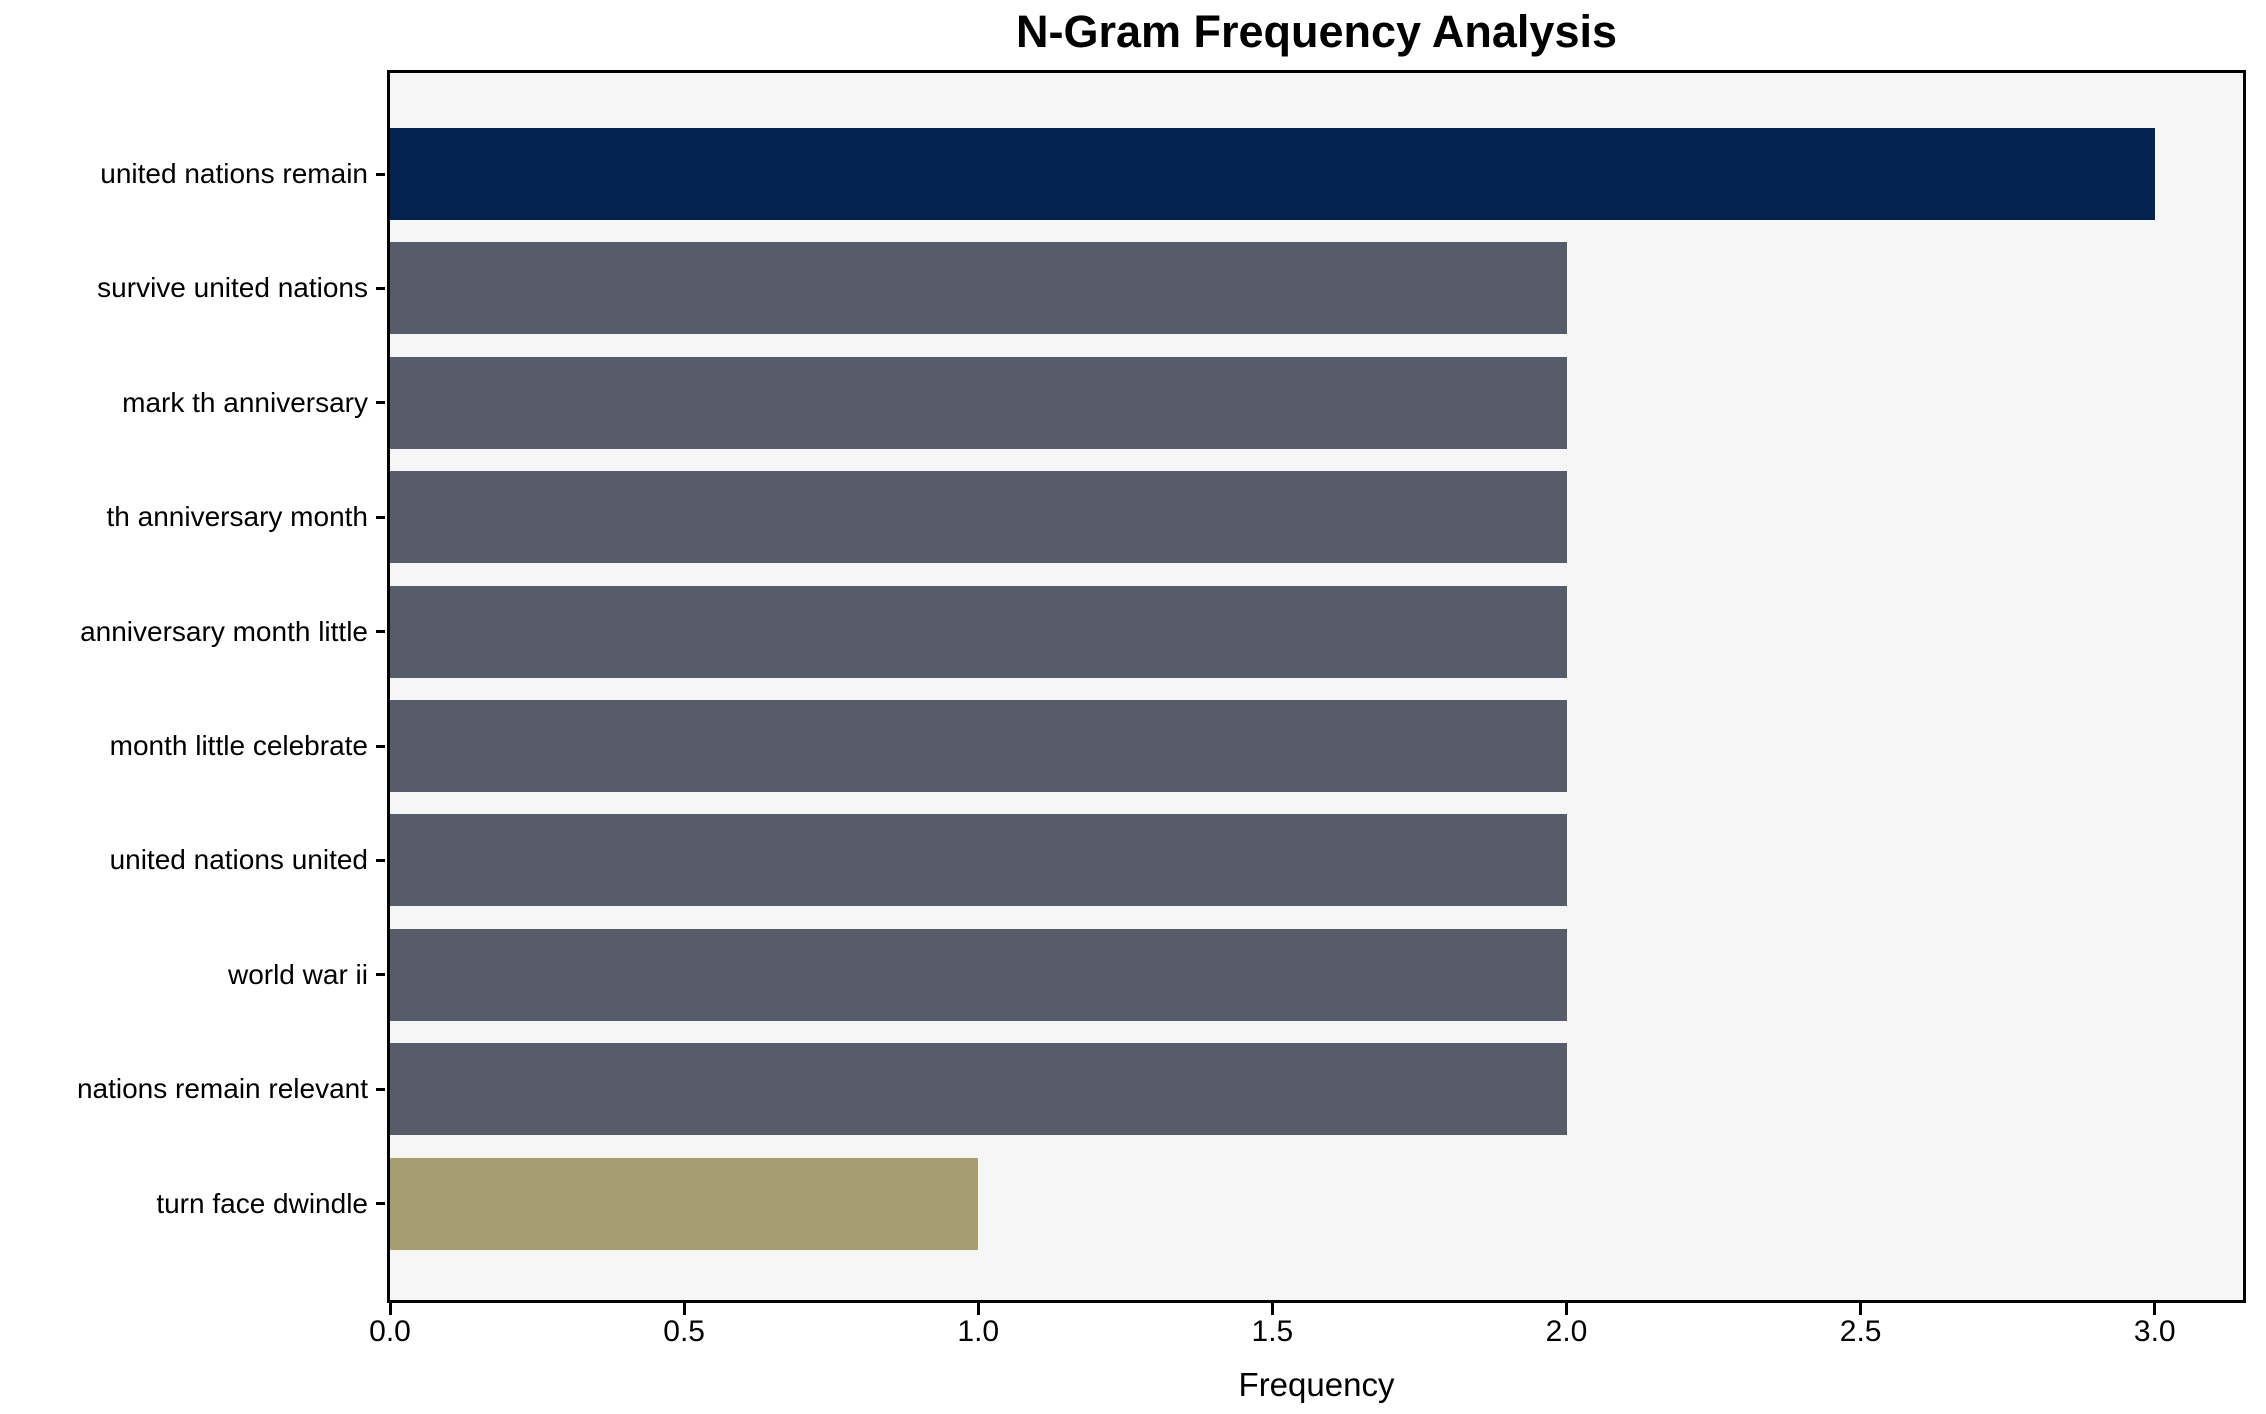 The width and height of the screenshot is (2266, 1414). I want to click on y-tick-label: nations remain relevant, so click(222, 1089).